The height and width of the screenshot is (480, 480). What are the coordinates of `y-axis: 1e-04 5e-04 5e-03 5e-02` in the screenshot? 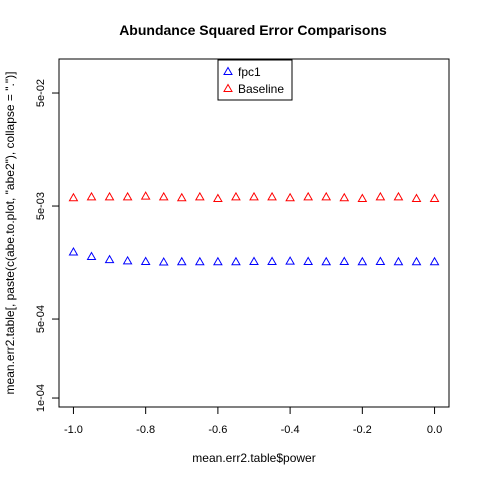 It's located at (47, 245).